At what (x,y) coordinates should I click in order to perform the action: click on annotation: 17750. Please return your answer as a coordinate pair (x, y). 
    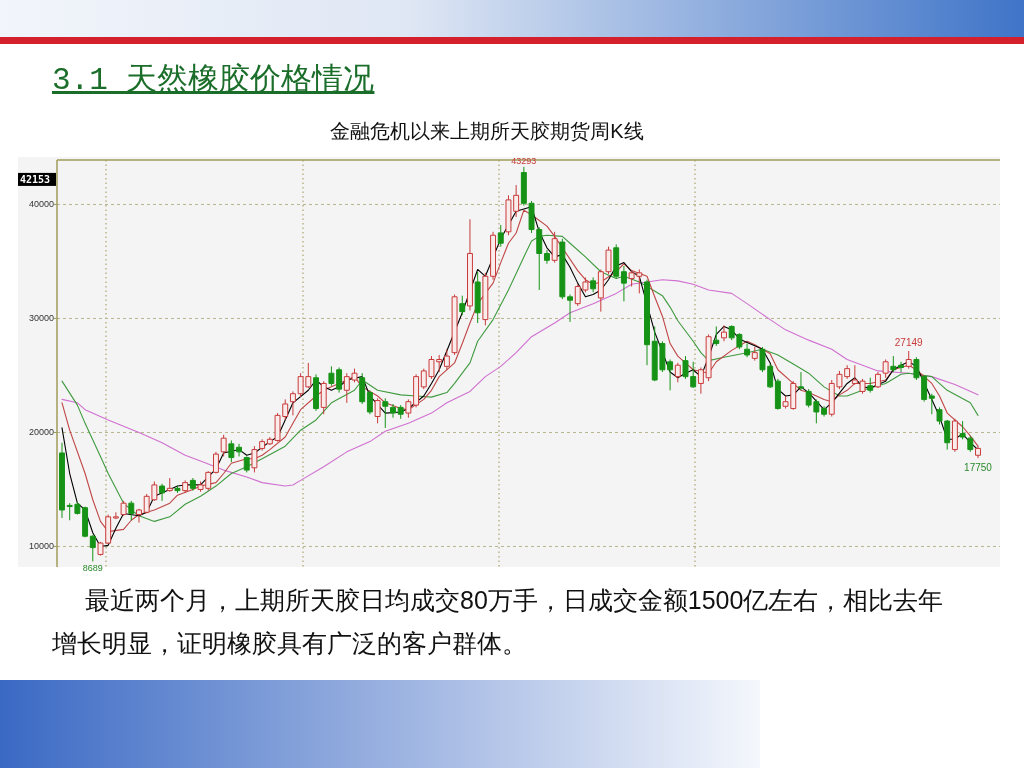
    Looking at the image, I should click on (978, 468).